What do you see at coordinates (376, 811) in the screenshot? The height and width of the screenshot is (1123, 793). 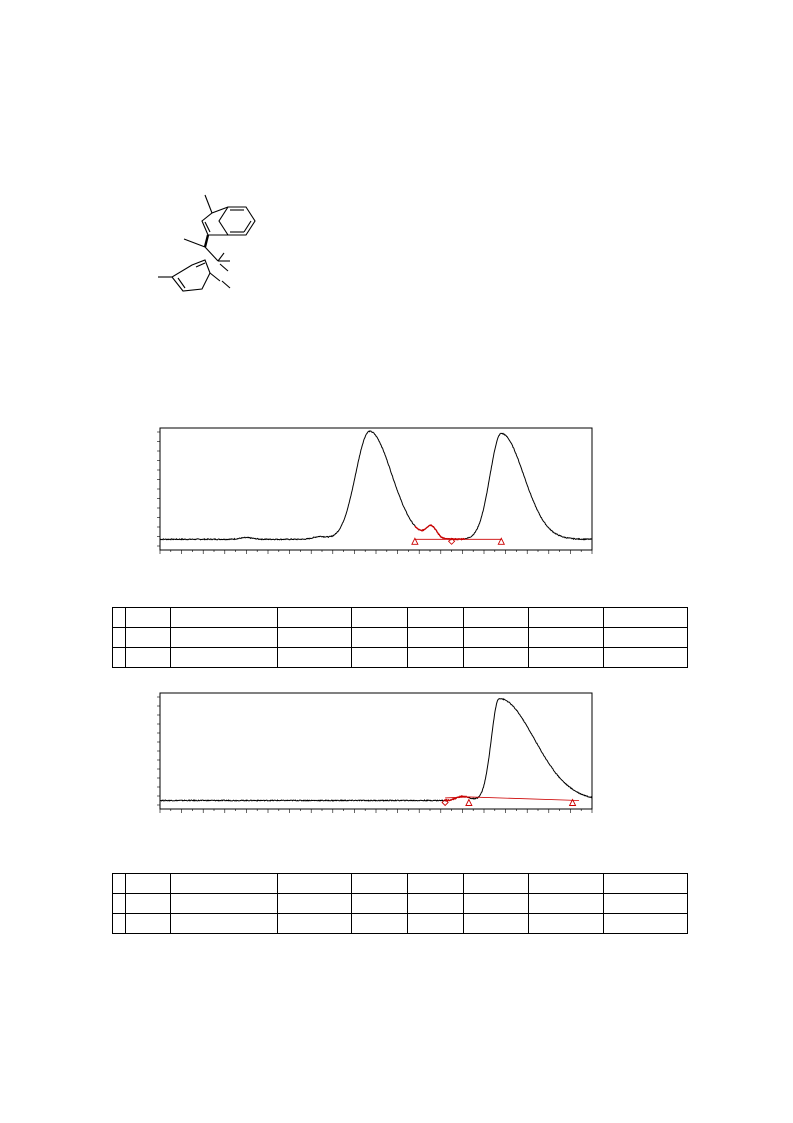 I see `chromatogram-2-xticks` at bounding box center [376, 811].